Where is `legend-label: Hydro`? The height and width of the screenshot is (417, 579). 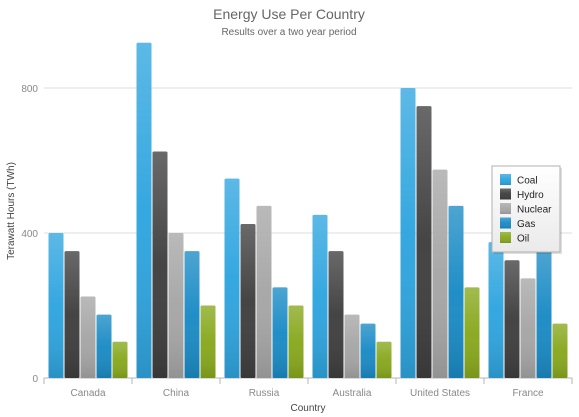
legend-label: Hydro is located at coordinates (530, 195).